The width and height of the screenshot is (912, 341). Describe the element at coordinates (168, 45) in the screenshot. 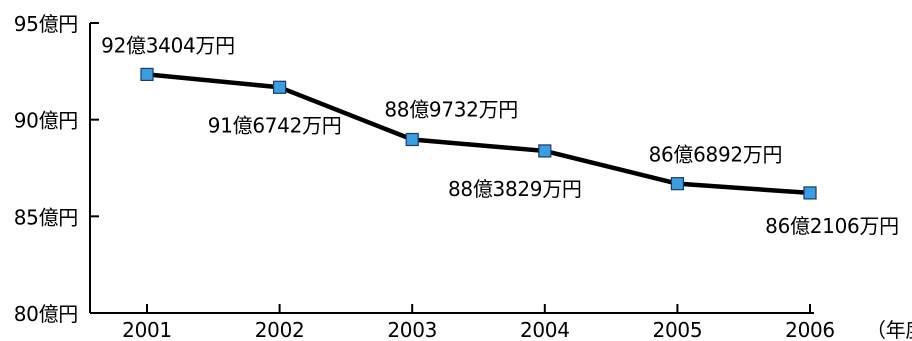

I see `data-label: 92億3404万円` at that location.